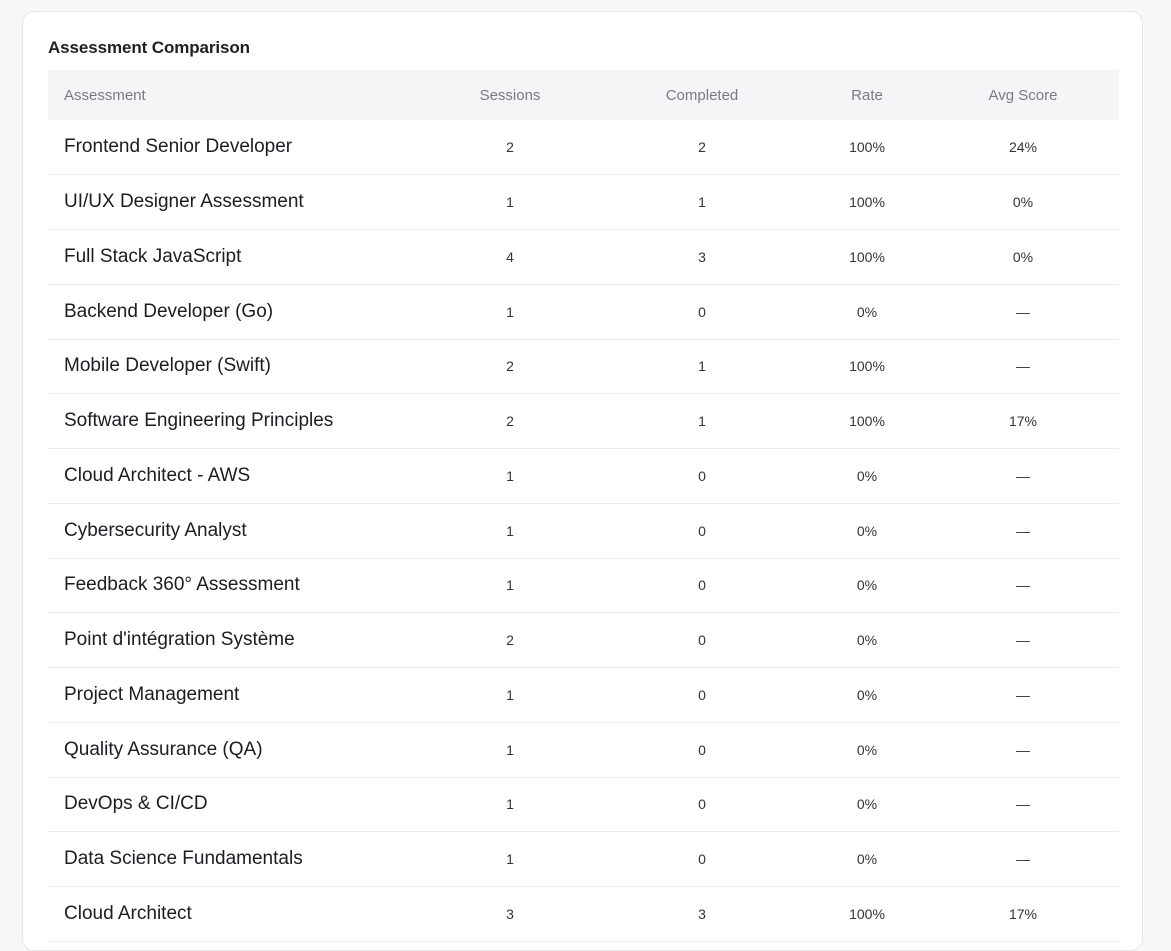  I want to click on cell-assessment-name: Mobile Developer (Swift), so click(167, 366).